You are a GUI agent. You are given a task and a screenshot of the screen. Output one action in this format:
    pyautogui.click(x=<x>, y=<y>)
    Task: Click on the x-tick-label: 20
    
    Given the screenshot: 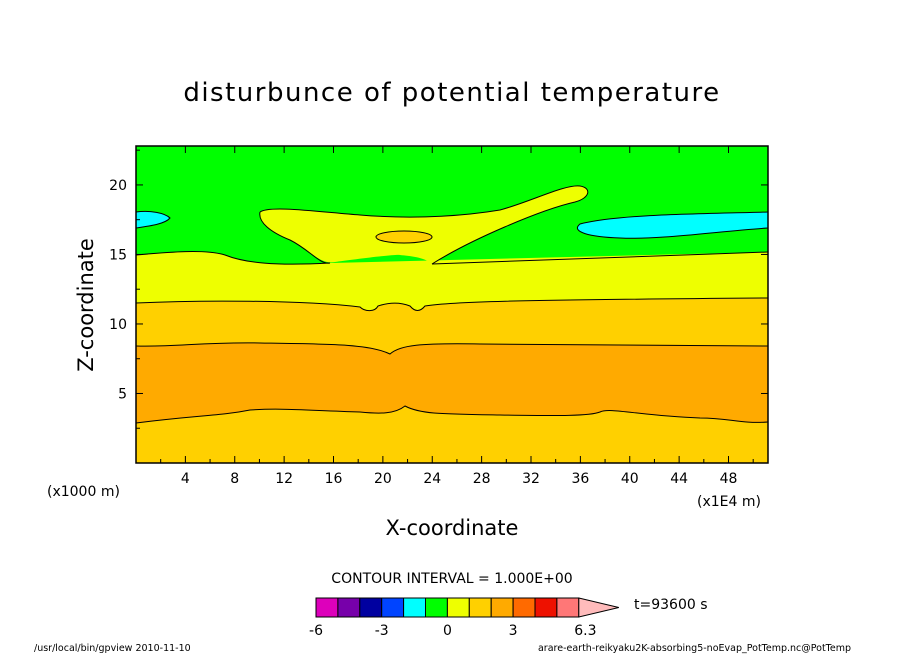 What is the action you would take?
    pyautogui.click(x=383, y=479)
    